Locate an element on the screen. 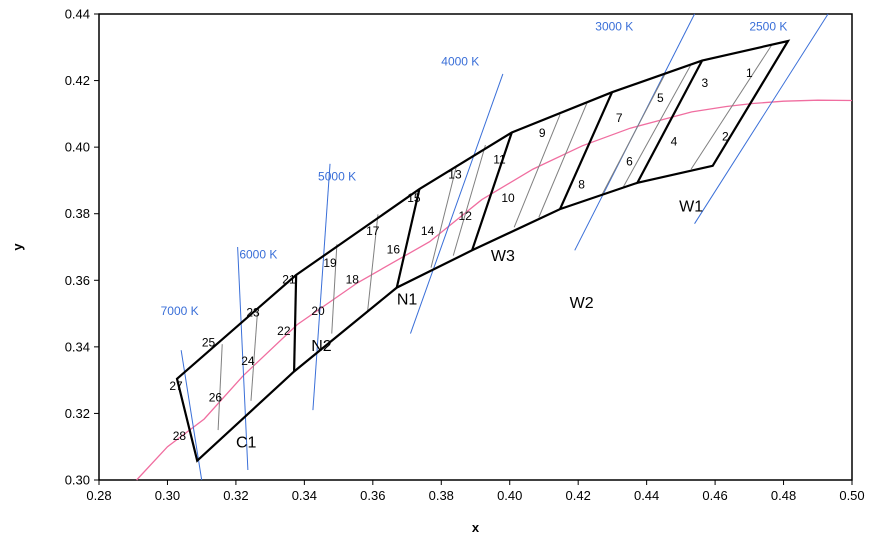  group-label-w3: W3 is located at coordinates (503, 256).